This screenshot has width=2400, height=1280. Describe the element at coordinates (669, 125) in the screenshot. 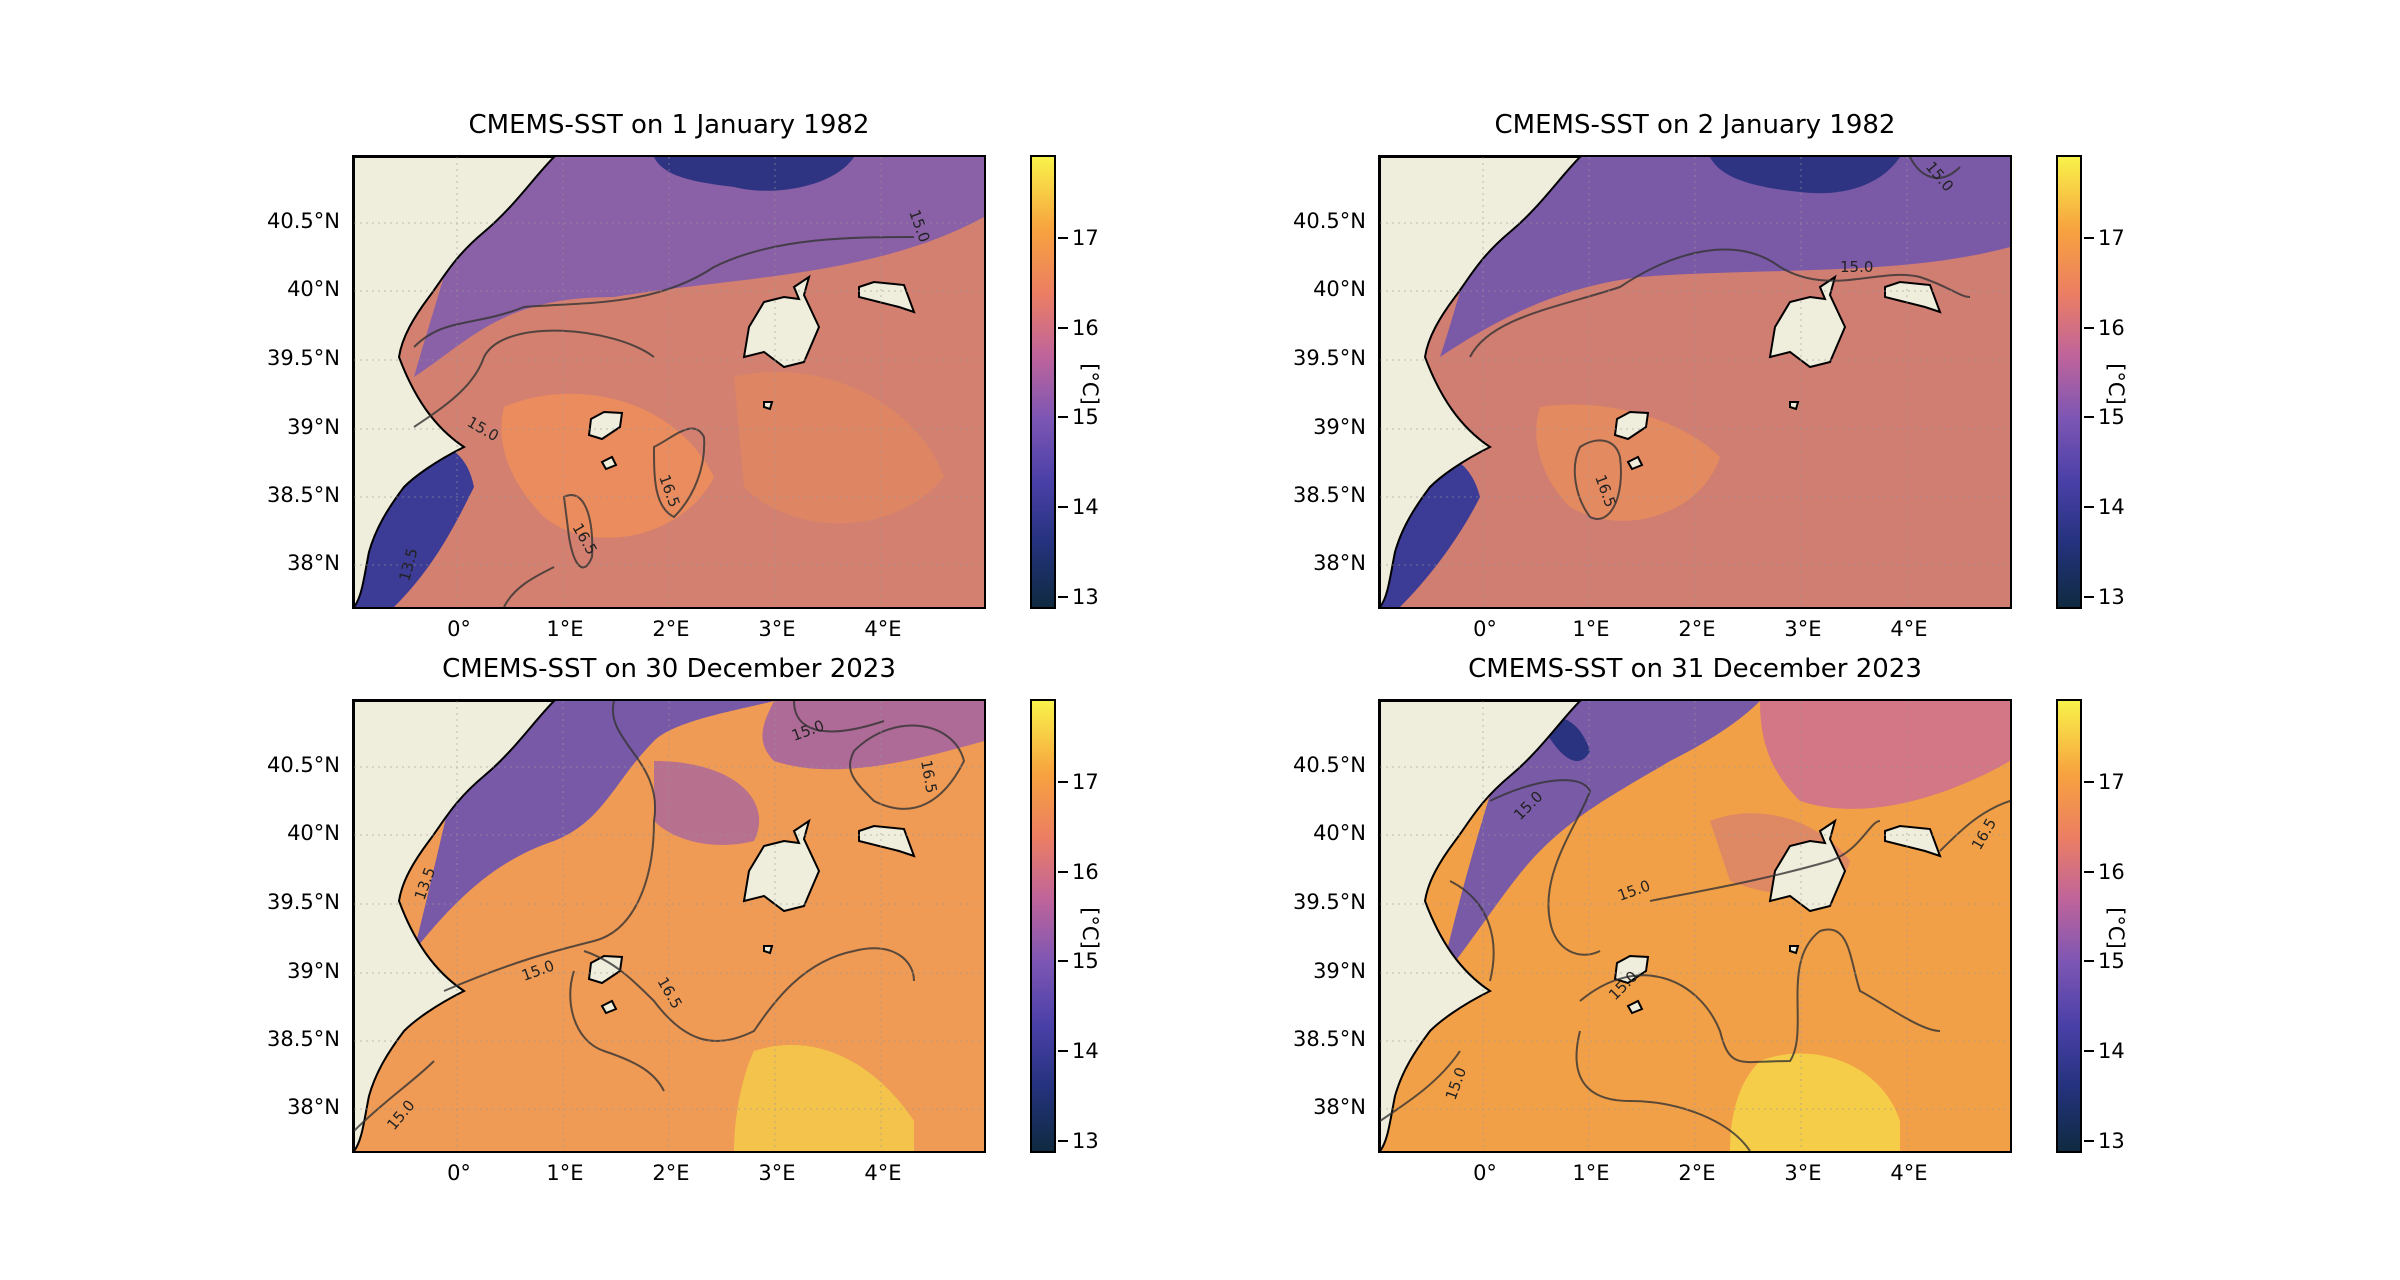

I see `panel-title: CMEMS-SST on 1 January 1982` at that location.